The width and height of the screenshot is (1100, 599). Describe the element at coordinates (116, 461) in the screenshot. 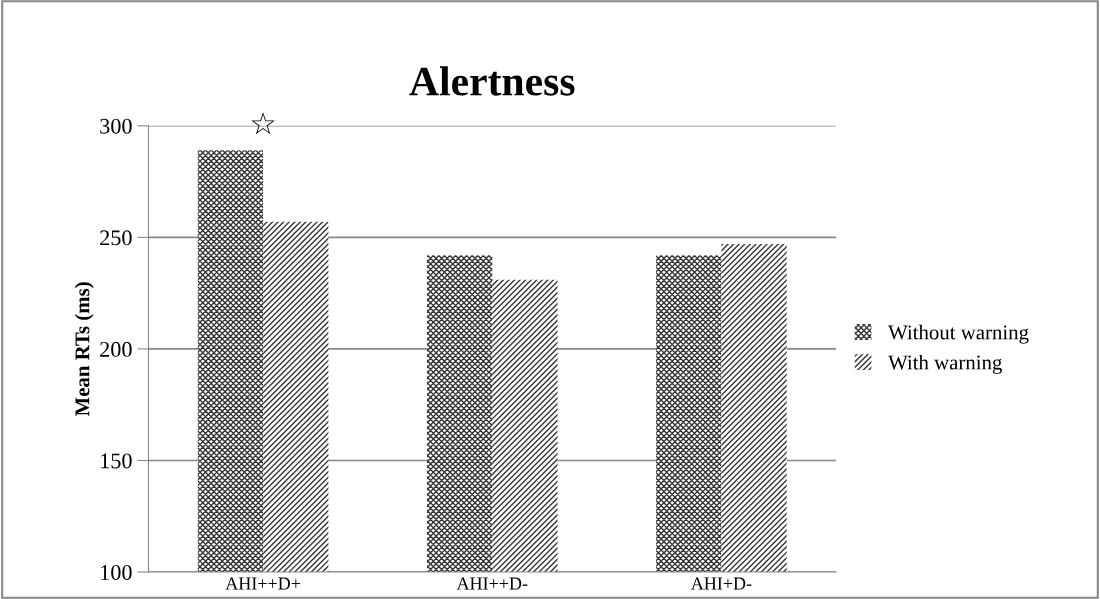

I see `y-tick-label: 150` at that location.